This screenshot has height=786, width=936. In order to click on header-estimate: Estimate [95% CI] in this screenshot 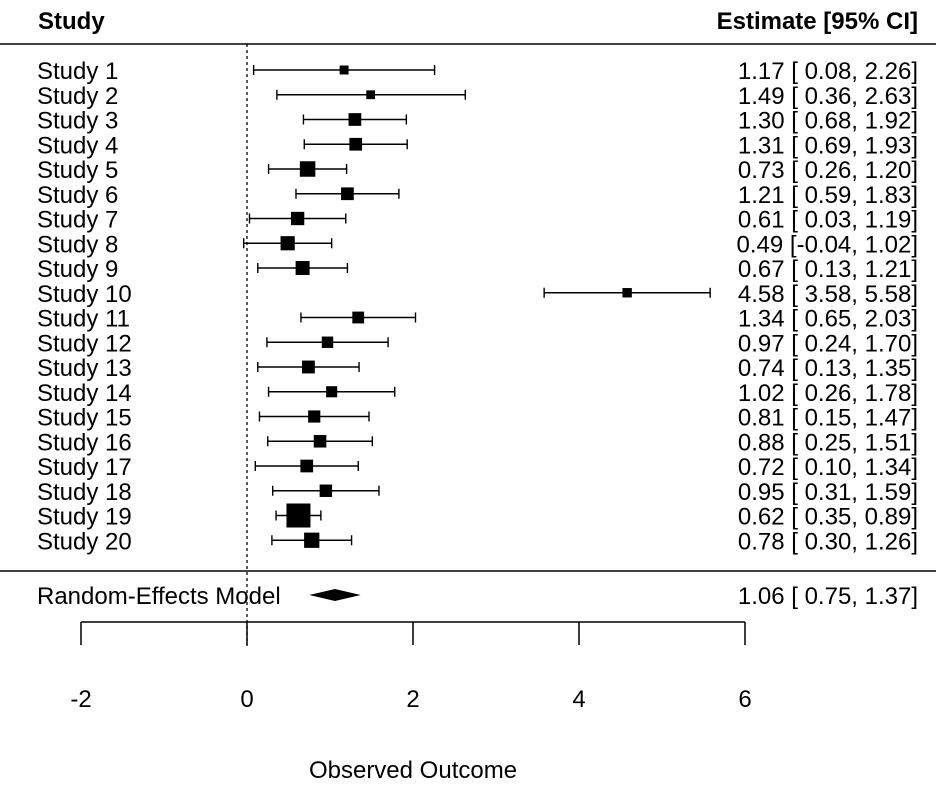, I will do `click(817, 21)`.